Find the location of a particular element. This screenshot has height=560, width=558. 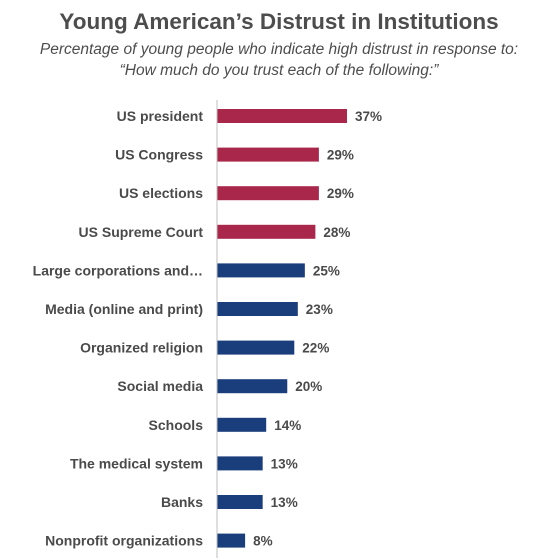

category-label: Schools is located at coordinates (176, 425).